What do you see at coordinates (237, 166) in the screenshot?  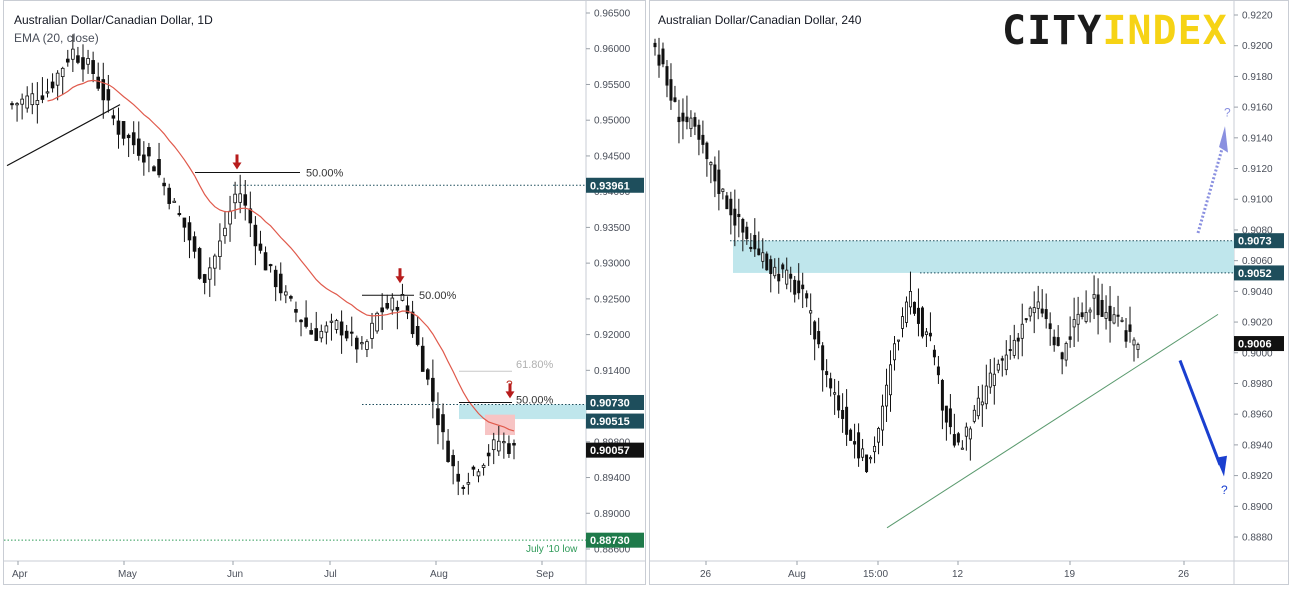 I see `arrow-down-1-head` at bounding box center [237, 166].